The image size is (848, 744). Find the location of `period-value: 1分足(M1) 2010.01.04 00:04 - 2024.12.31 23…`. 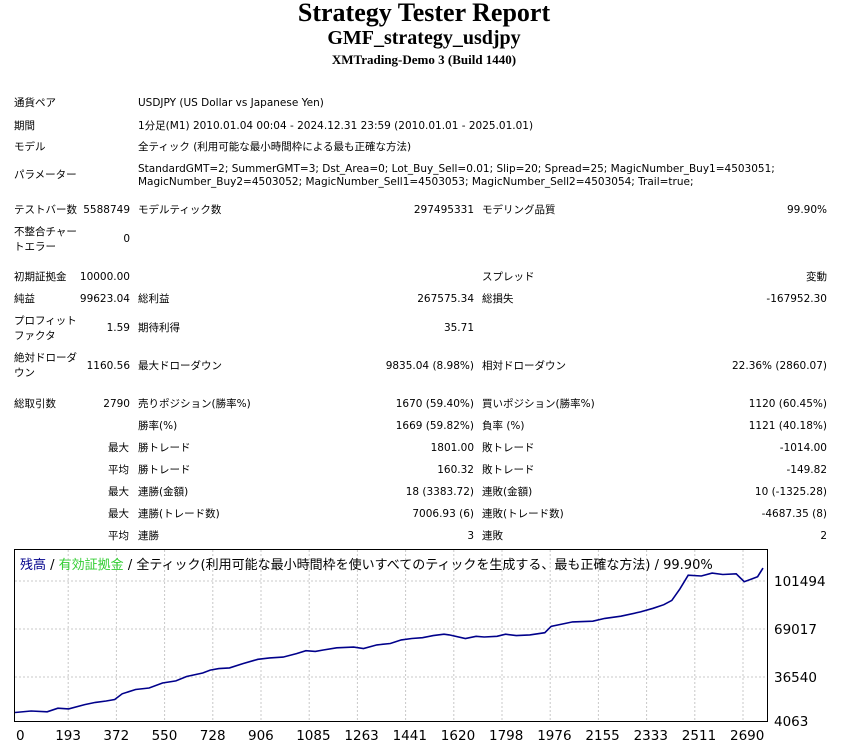

period-value: 1分足(M1) 2010.01.04 00:04 - 2024.12.31 23… is located at coordinates (336, 126).